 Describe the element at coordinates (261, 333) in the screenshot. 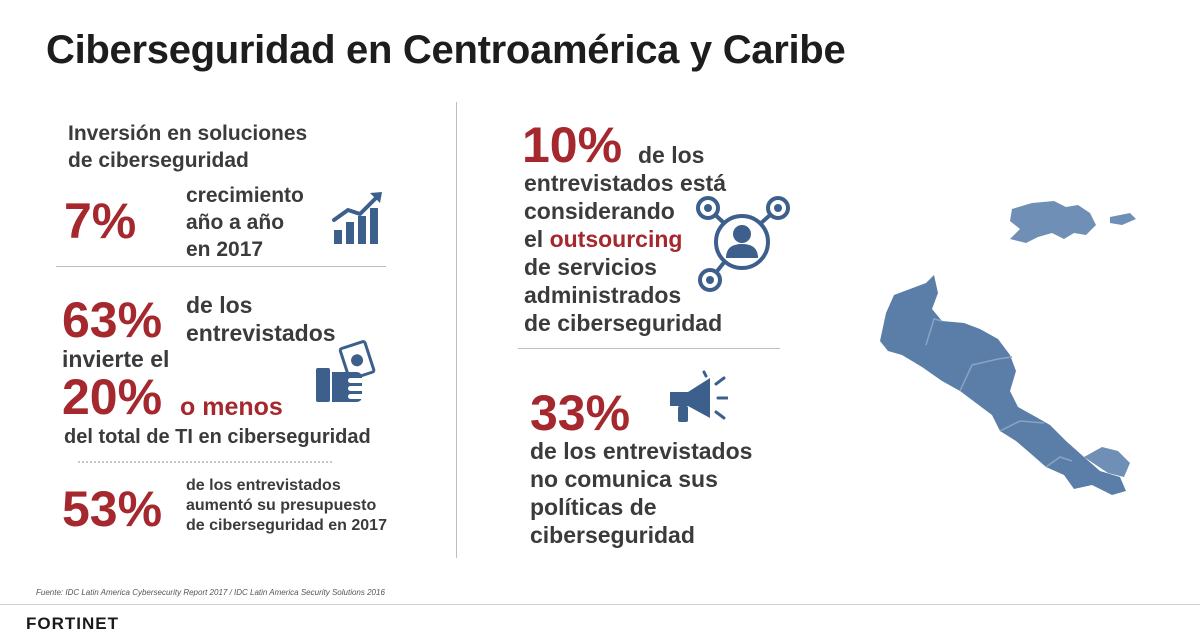

I see `stat2-line2: entrevistados` at that location.